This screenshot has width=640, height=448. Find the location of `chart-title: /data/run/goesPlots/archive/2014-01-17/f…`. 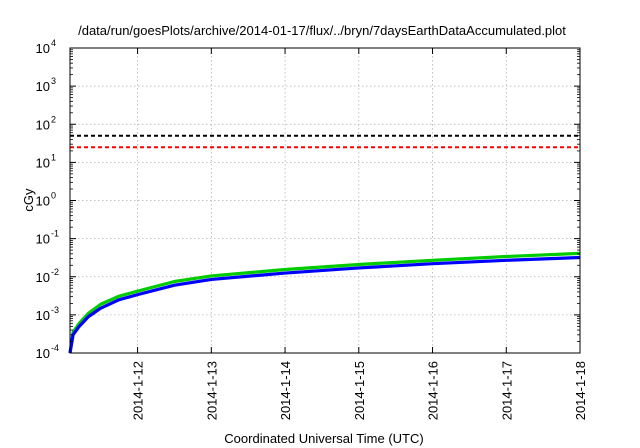

chart-title: /data/run/goesPlots/archive/2014-01-17/f… is located at coordinates (322, 30).